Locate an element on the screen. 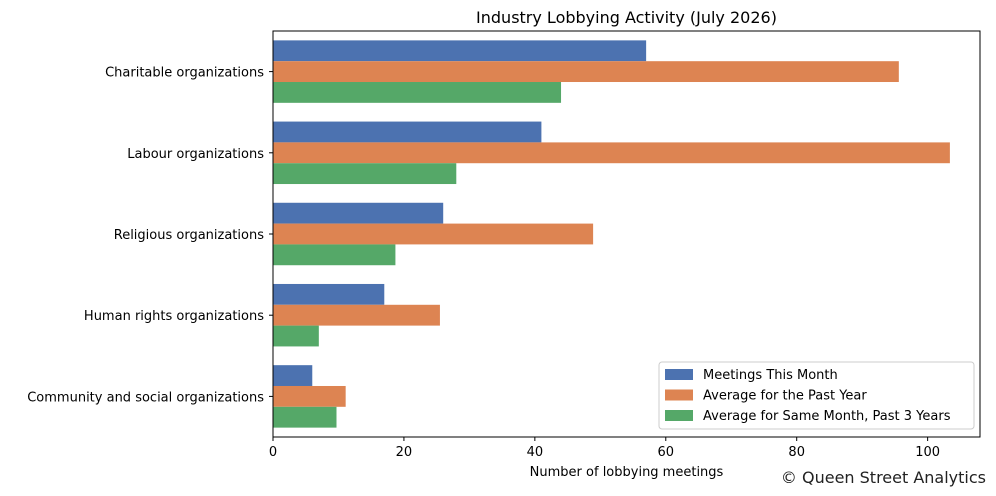 The height and width of the screenshot is (496, 996). legend-label: Average for the Past Year is located at coordinates (785, 396).